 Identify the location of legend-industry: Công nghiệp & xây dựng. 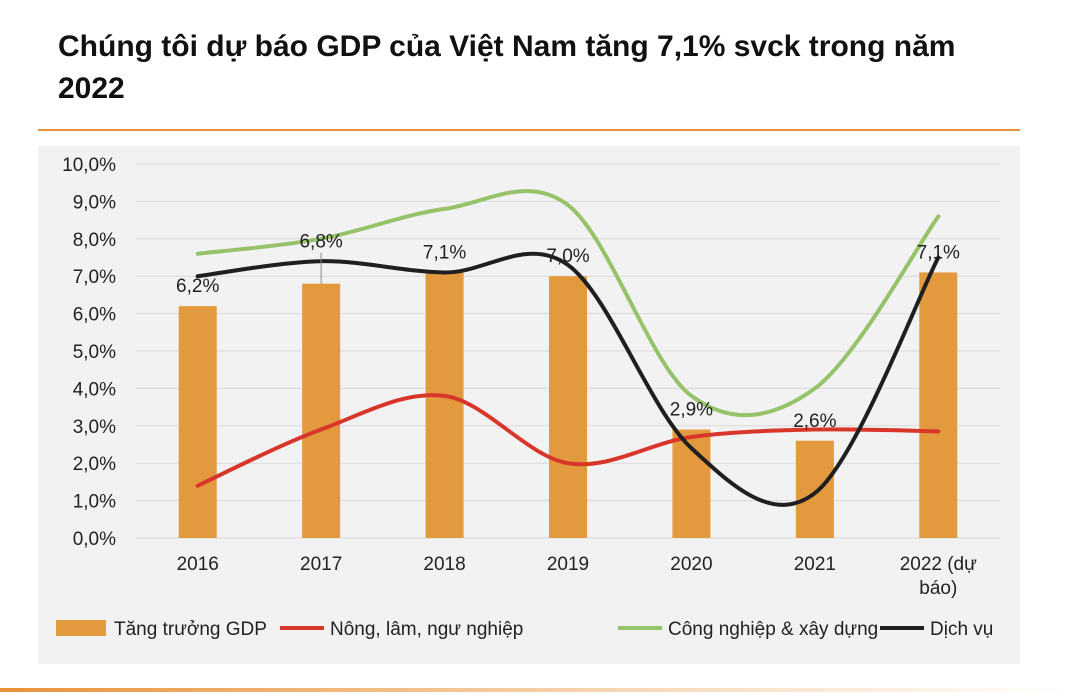
(748, 629).